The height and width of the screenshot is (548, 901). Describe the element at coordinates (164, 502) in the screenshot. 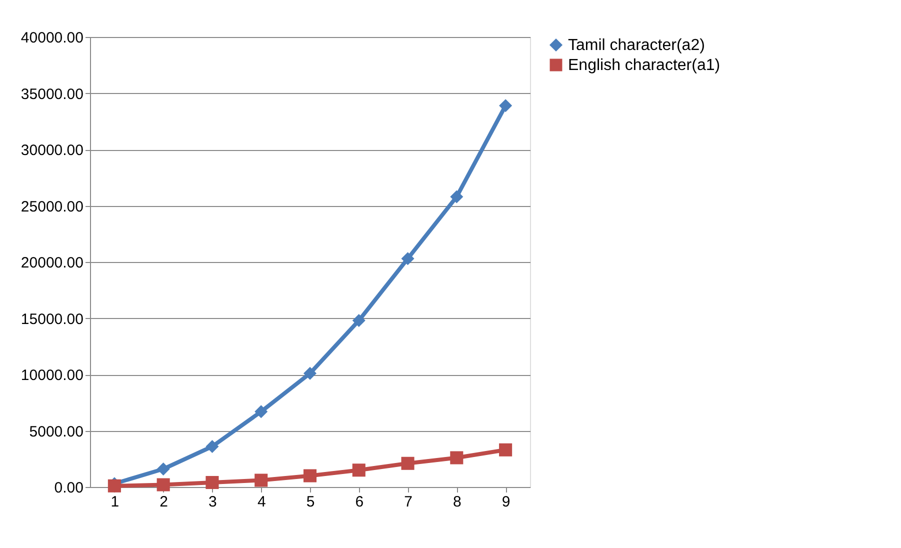

I see `x-tick-label: 2` at that location.